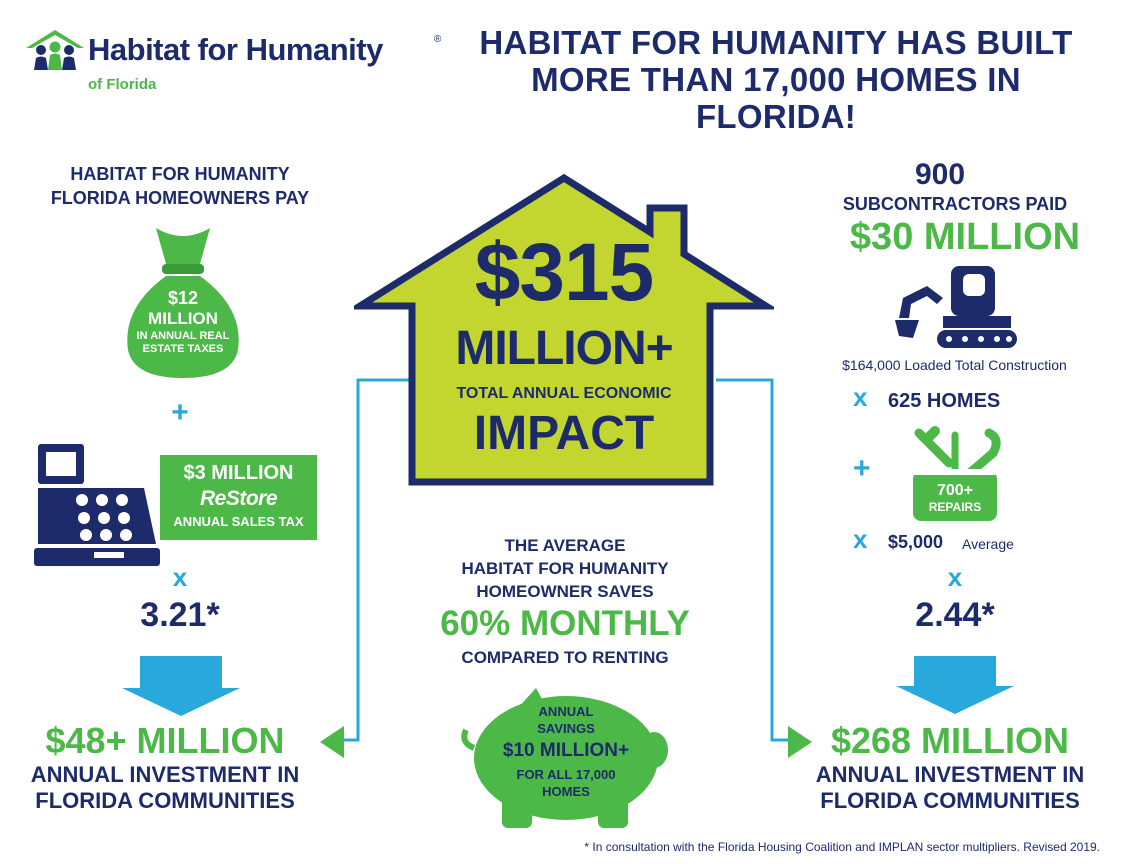  I want to click on logo-name: Habitat for Humanity, so click(235, 49).